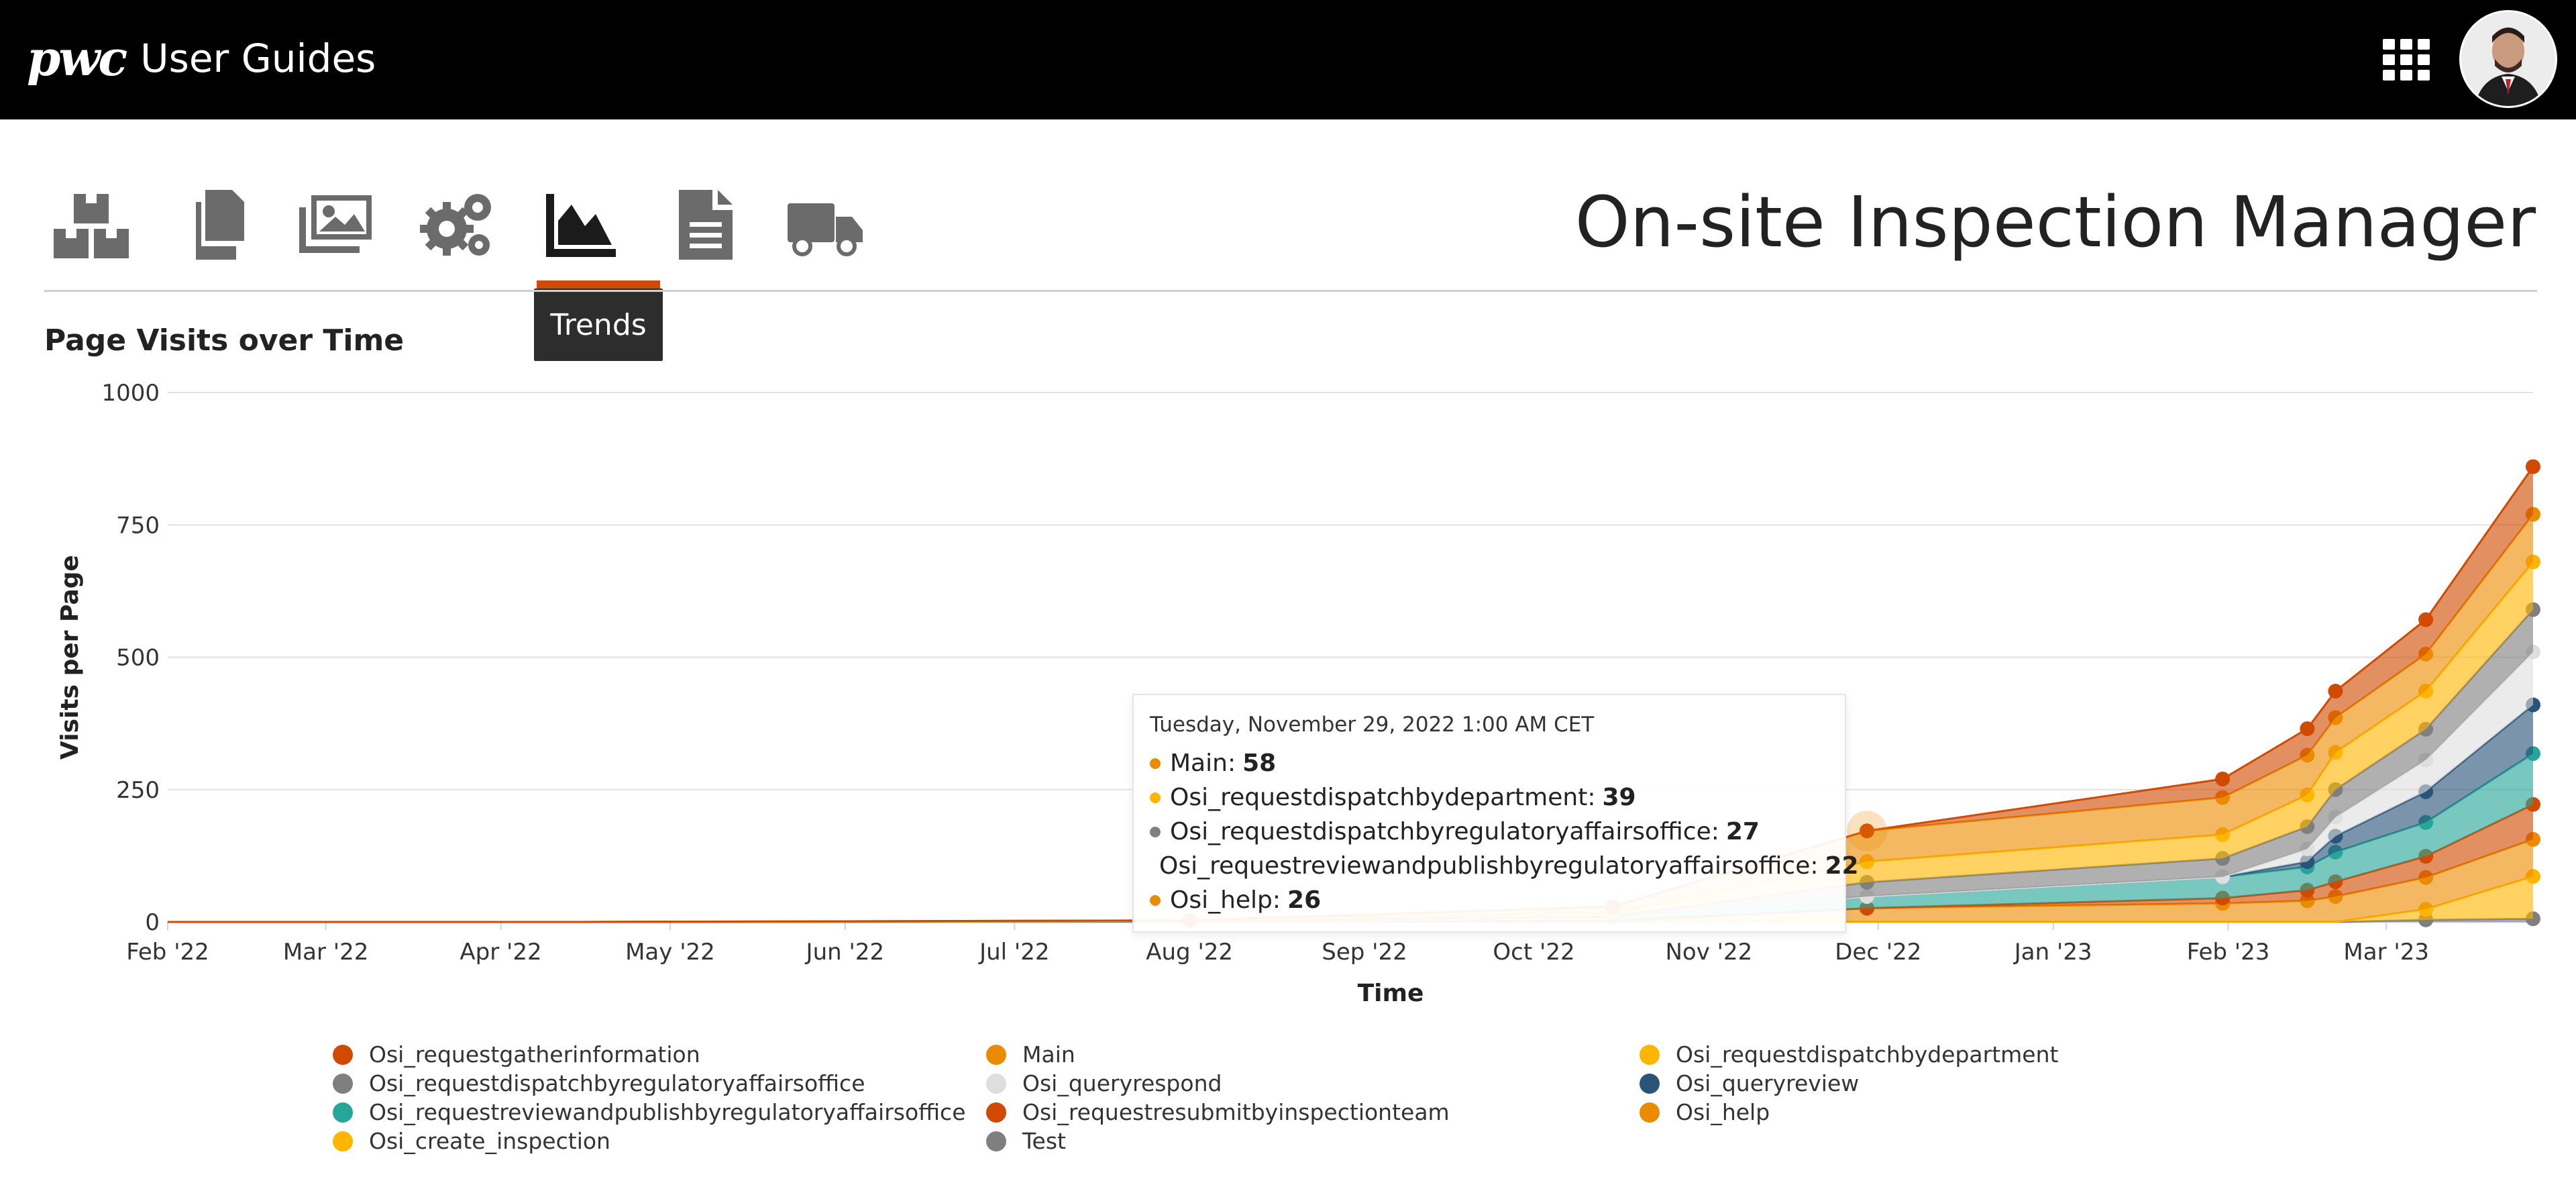 This screenshot has width=2576, height=1187. What do you see at coordinates (1489, 763) in the screenshot?
I see `tooltip-row: Main: 58` at bounding box center [1489, 763].